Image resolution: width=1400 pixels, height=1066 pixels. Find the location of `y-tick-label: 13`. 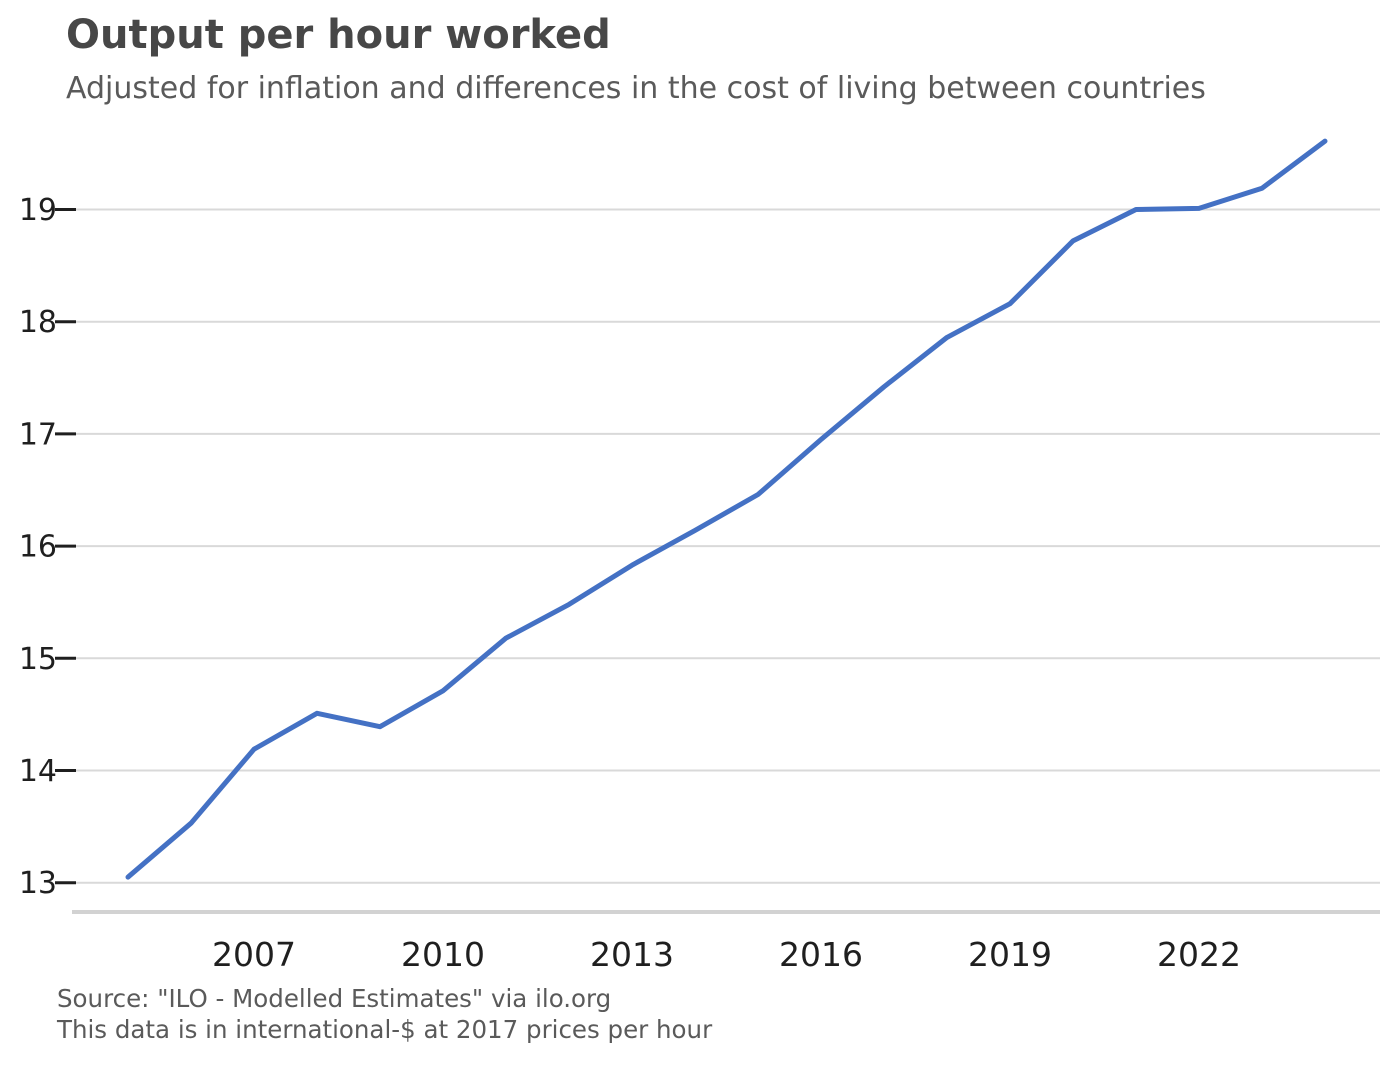

y-tick-label: 13 is located at coordinates (38, 883).